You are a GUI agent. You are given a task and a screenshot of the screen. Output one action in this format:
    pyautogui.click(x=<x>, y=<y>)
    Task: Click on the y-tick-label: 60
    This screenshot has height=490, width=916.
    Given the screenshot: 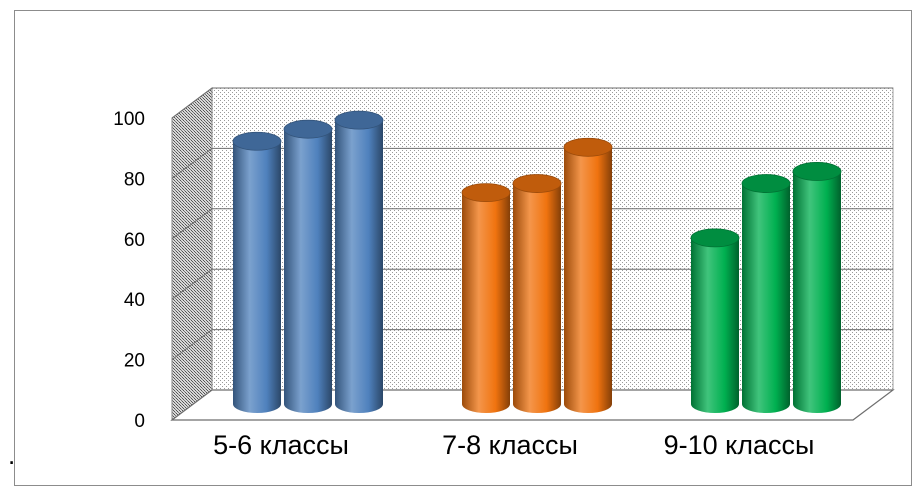 What is the action you would take?
    pyautogui.click(x=134, y=240)
    